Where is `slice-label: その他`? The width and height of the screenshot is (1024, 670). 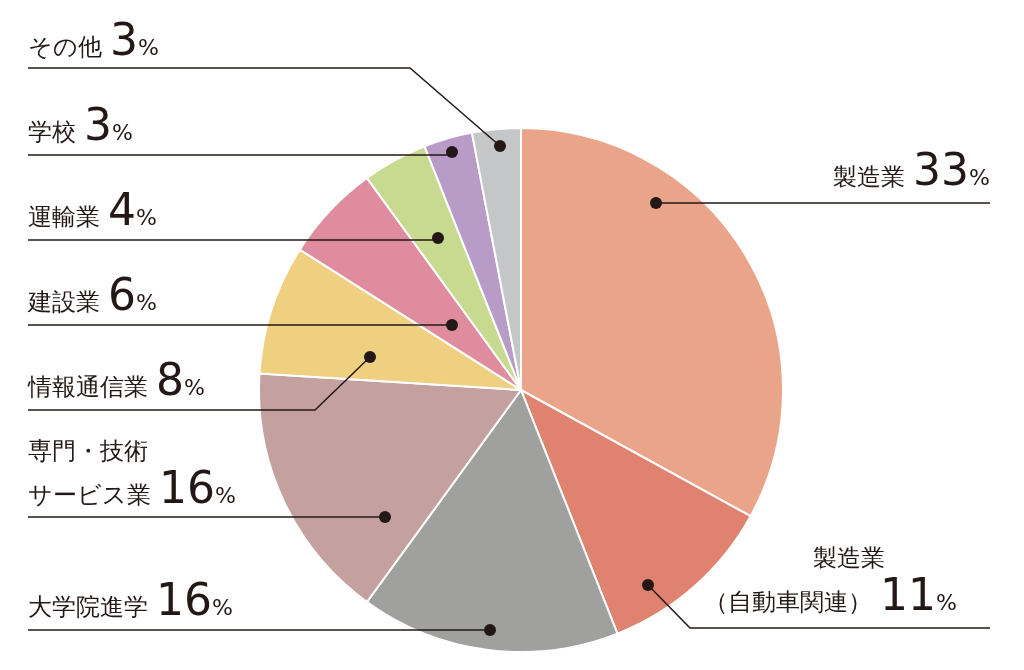
slice-label: その他 is located at coordinates (65, 47).